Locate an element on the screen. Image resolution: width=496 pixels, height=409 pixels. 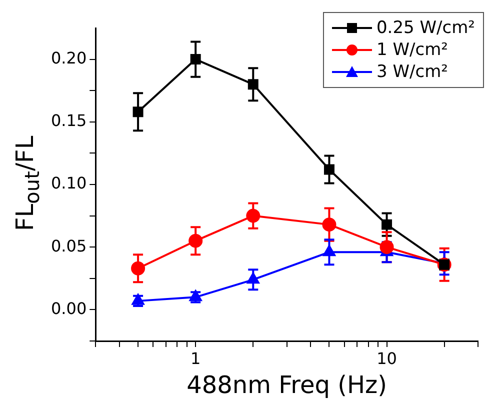
legend-label: 0.25 W/cm² is located at coordinates (425, 28).